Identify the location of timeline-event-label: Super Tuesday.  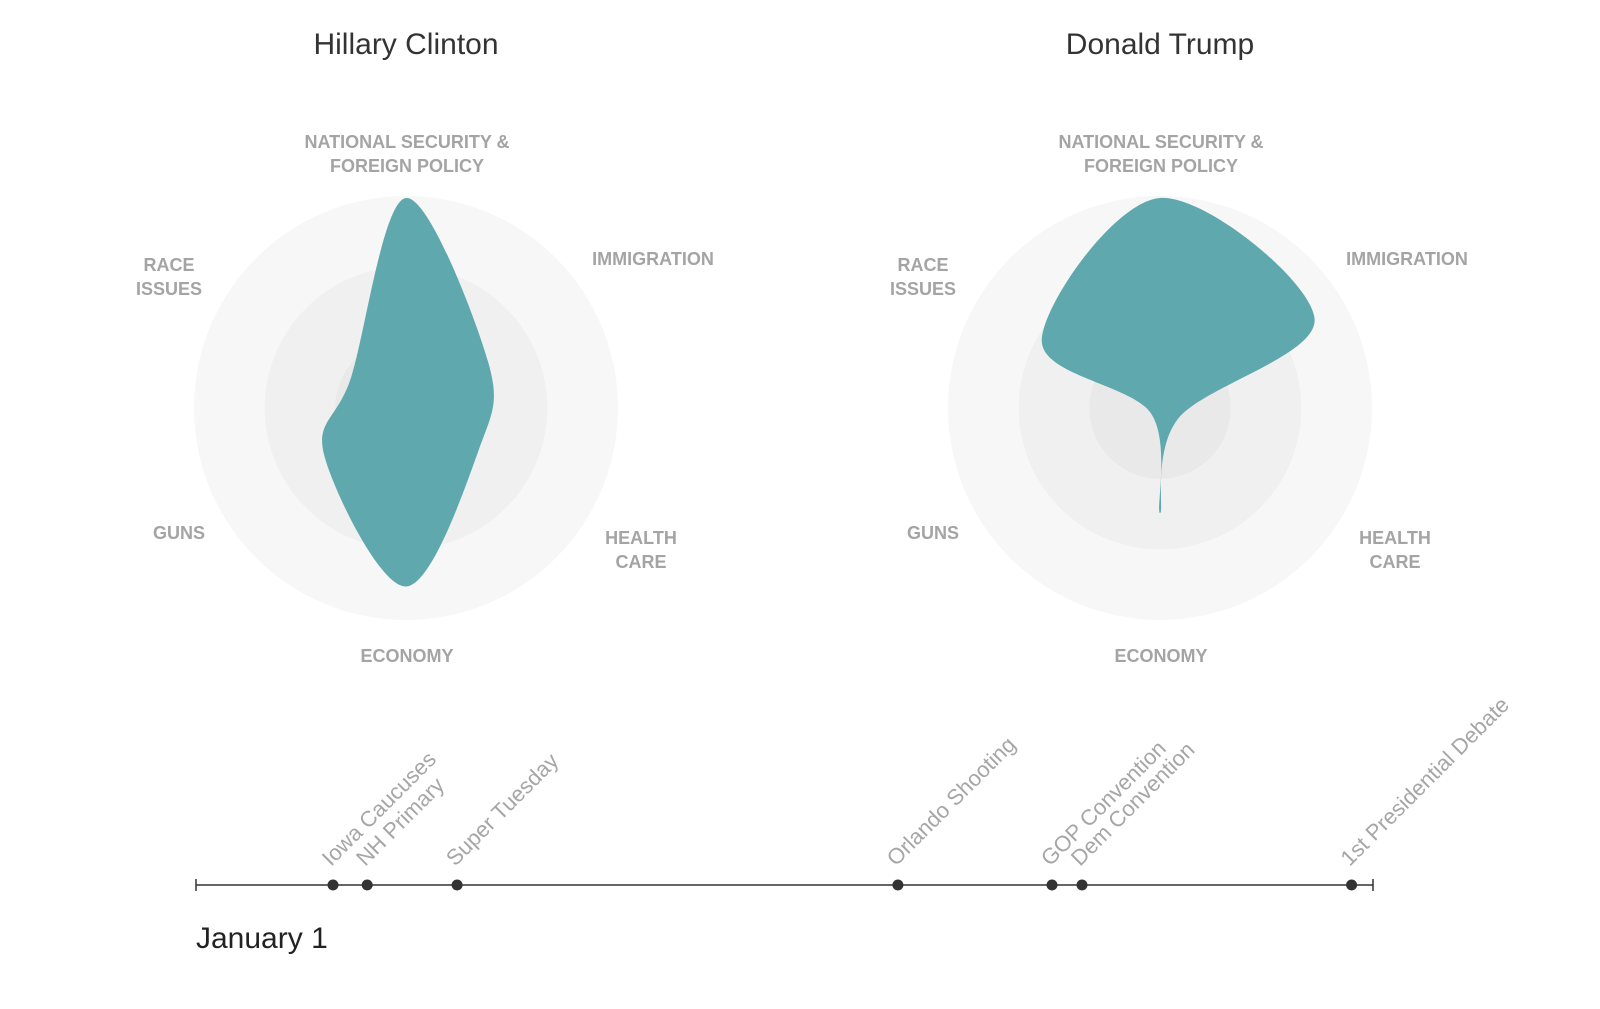
(502, 809).